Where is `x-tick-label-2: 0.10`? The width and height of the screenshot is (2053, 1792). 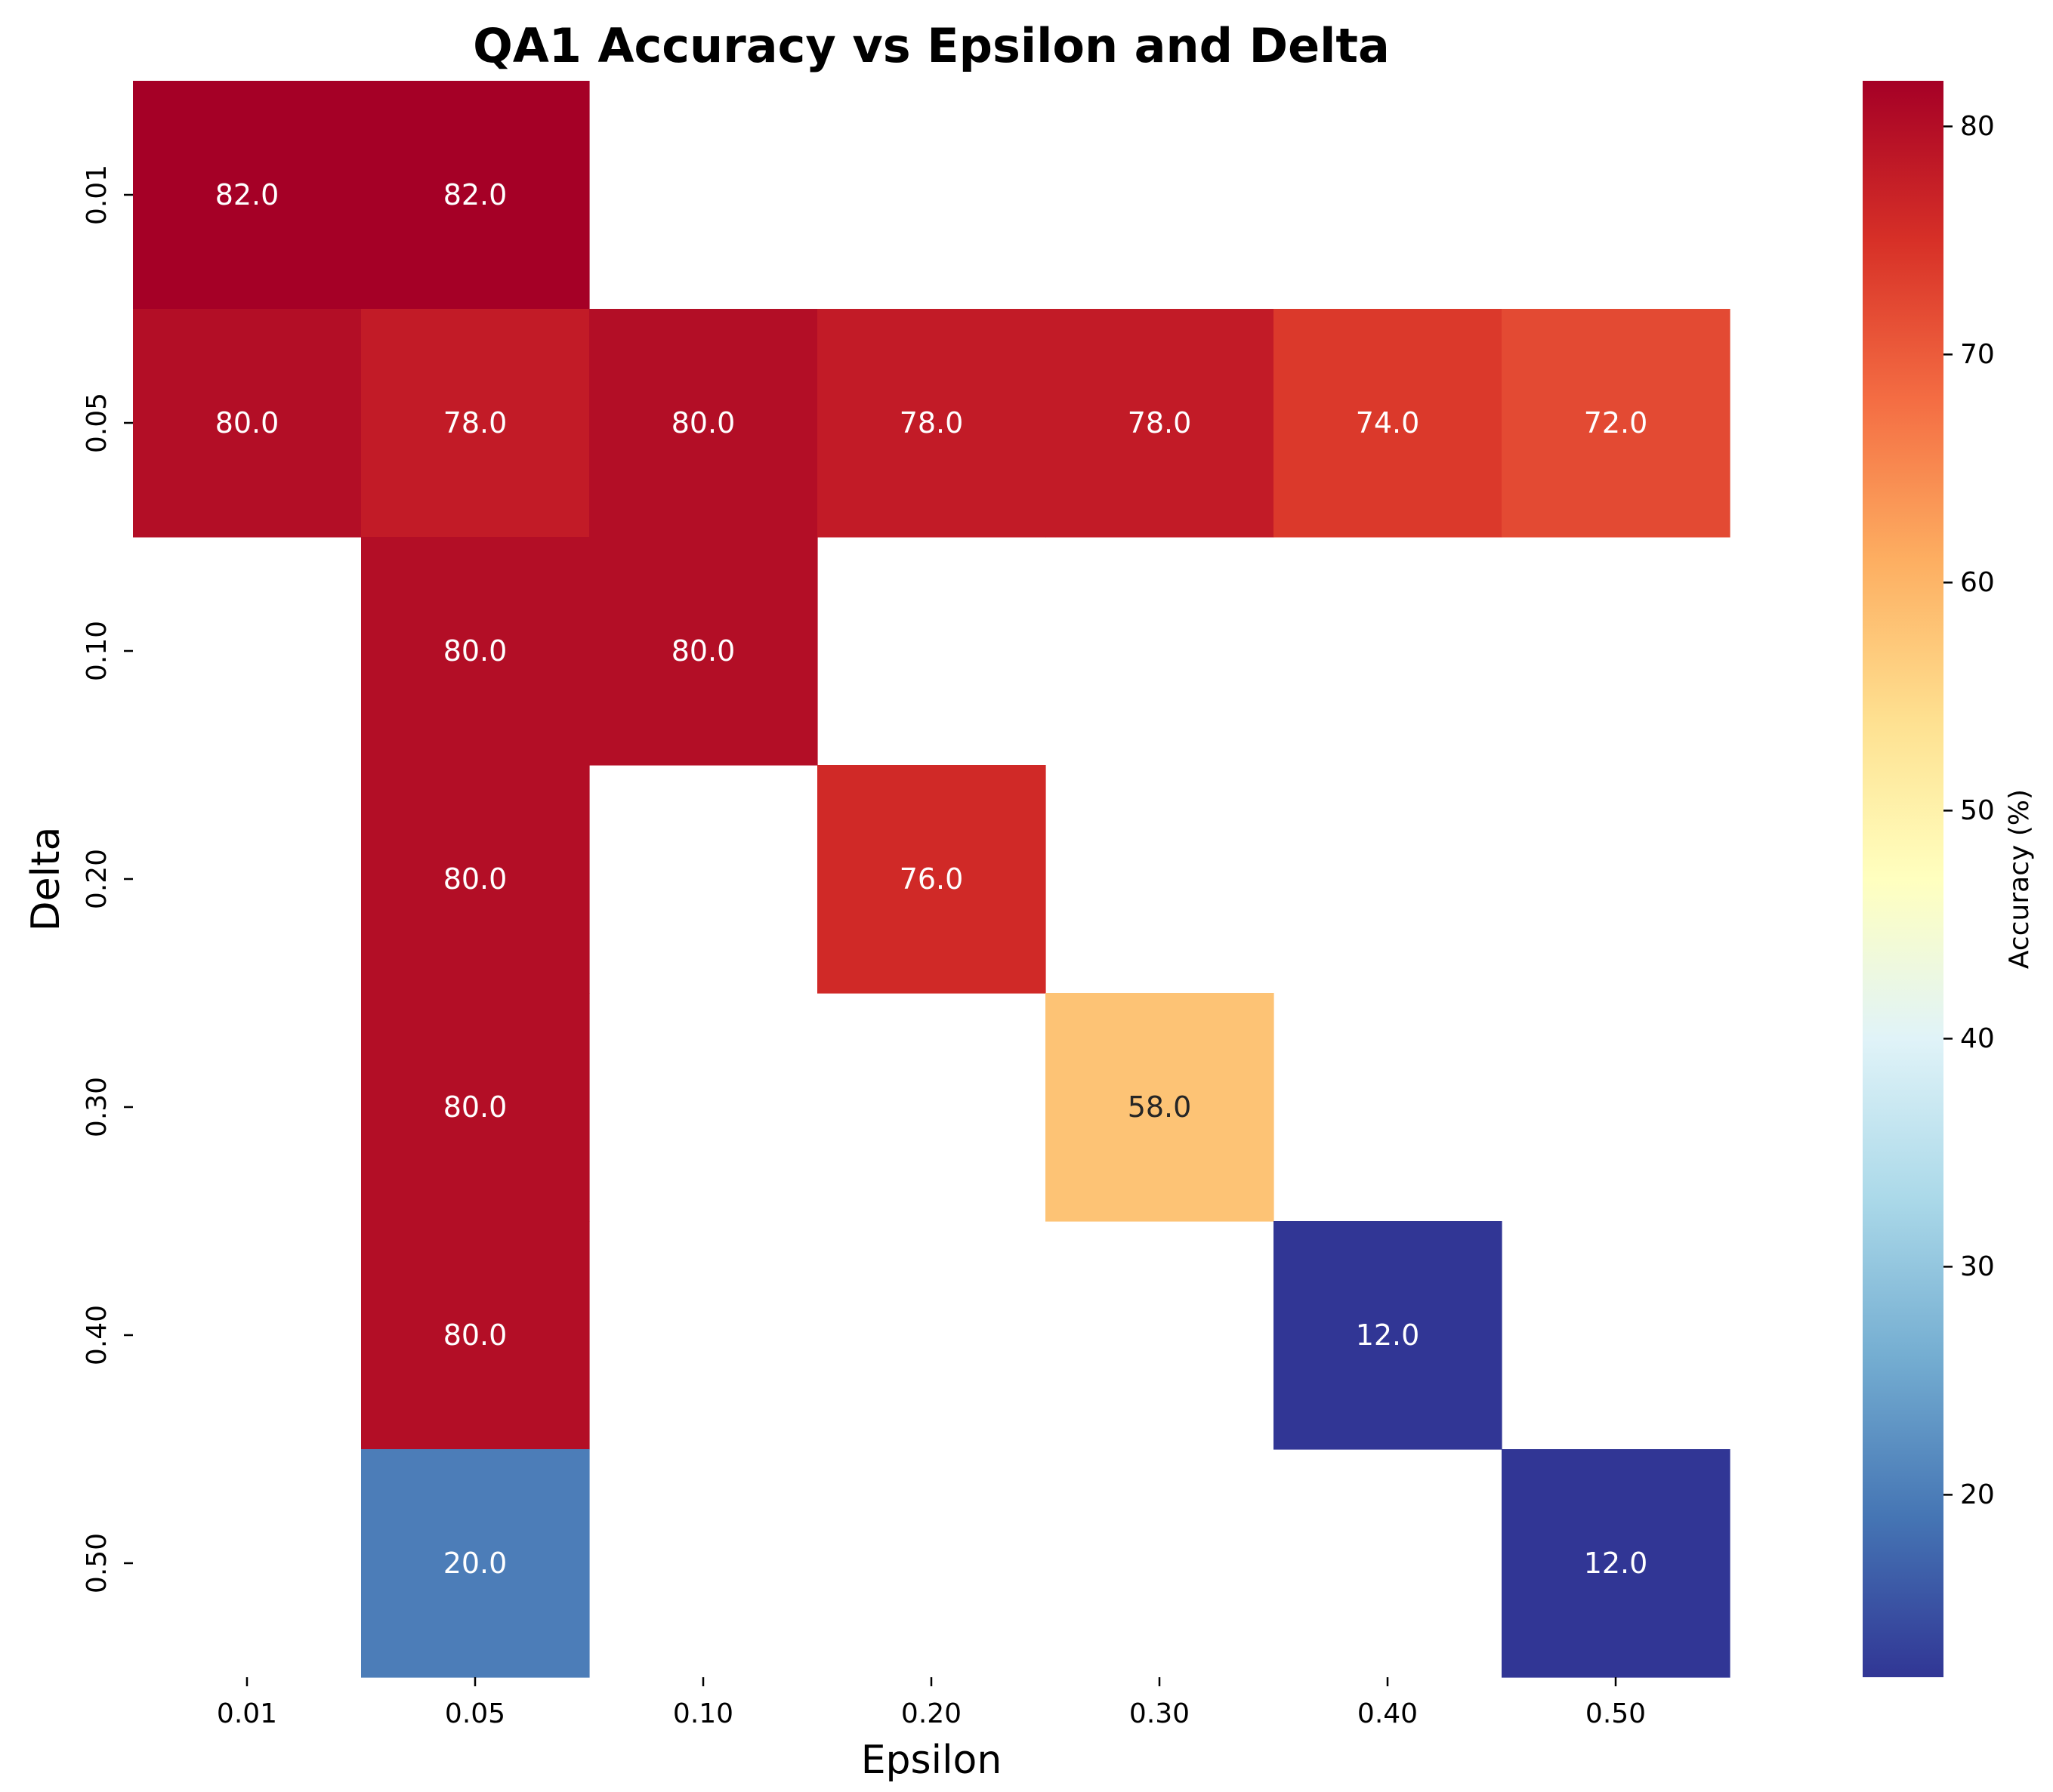 x-tick-label-2: 0.10 is located at coordinates (703, 1713).